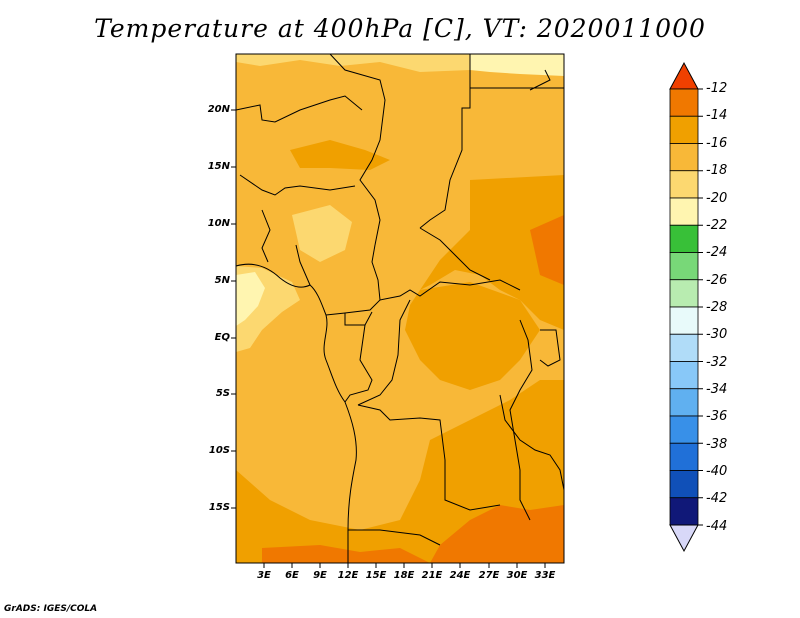 The height and width of the screenshot is (618, 800). Describe the element at coordinates (717, 252) in the screenshot. I see `colorbar-label: -24` at that location.